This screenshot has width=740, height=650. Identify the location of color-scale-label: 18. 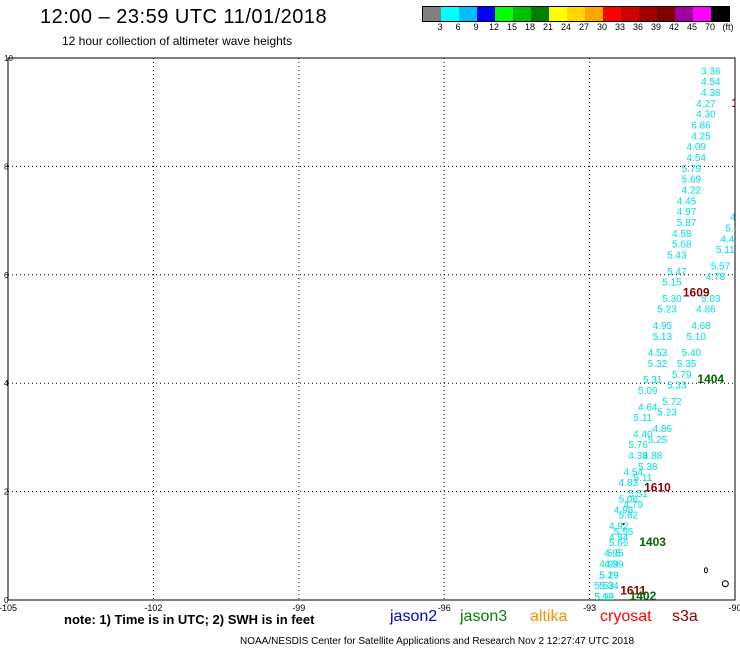
(530, 27).